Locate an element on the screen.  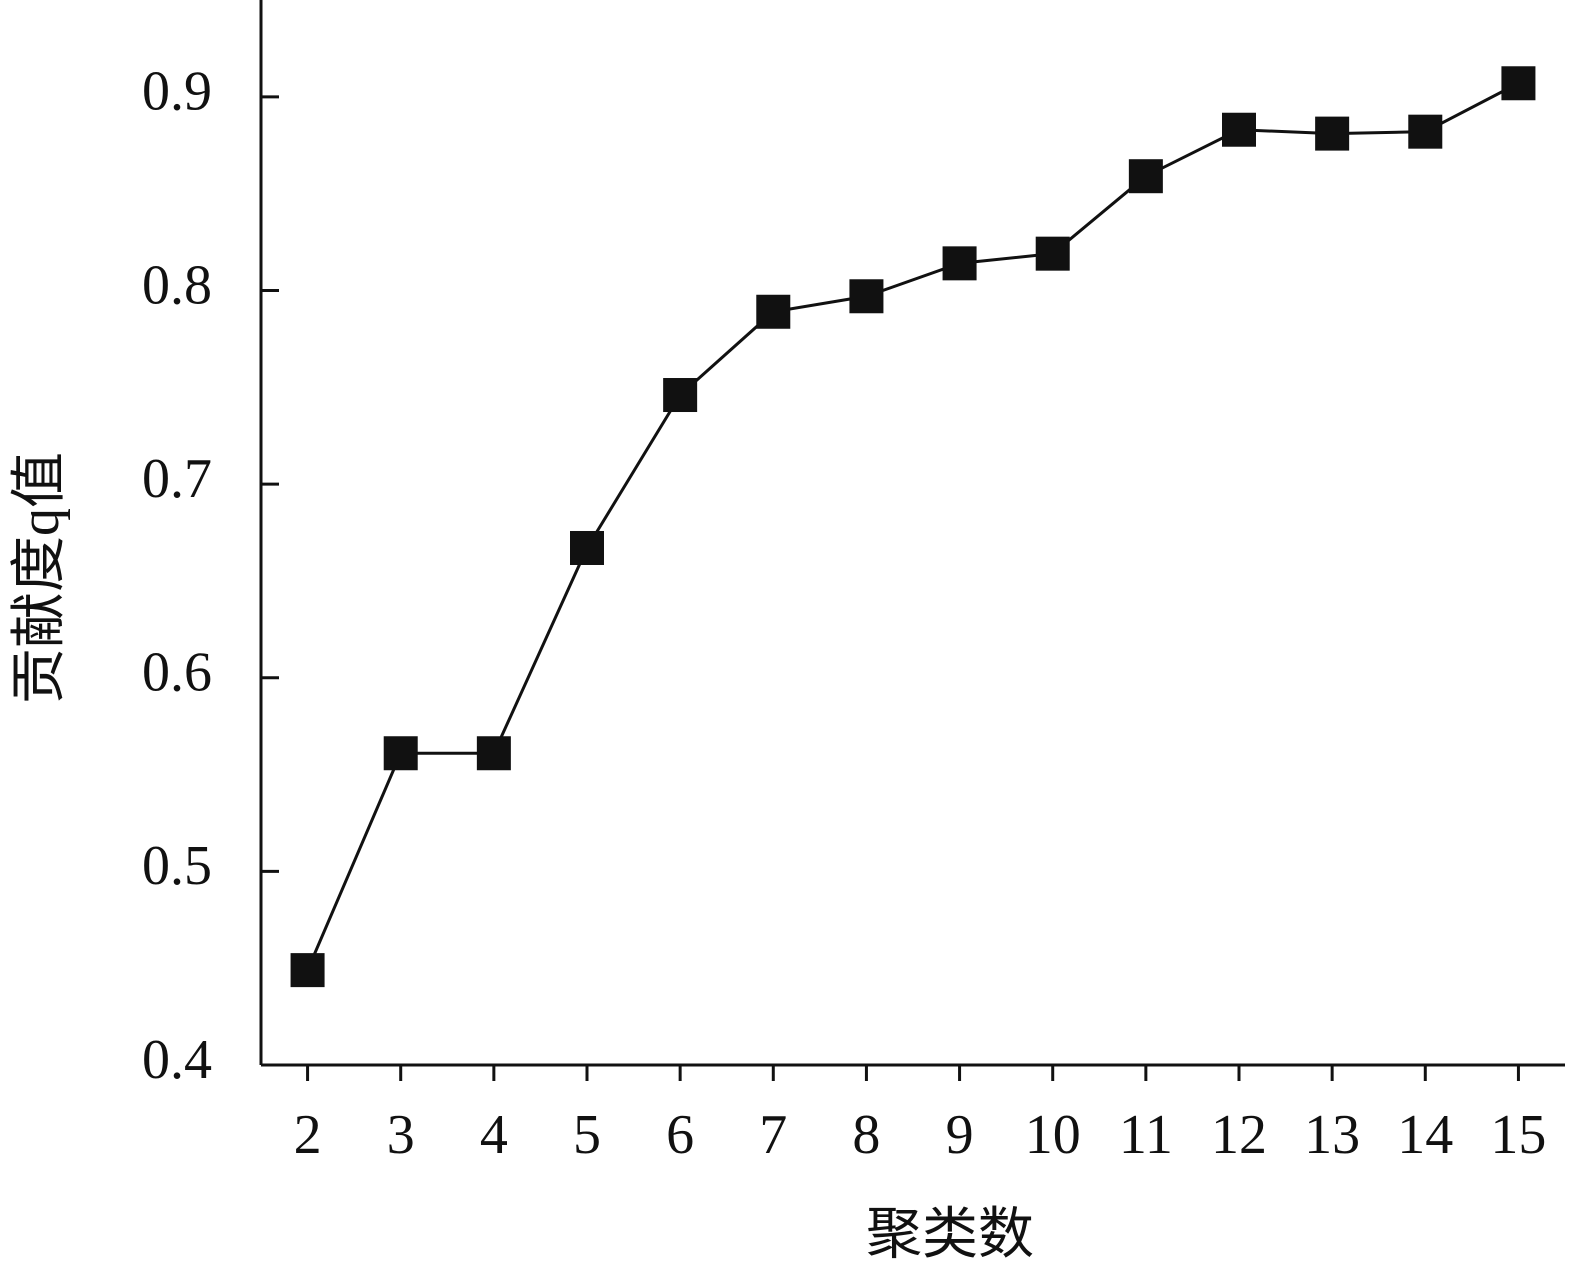
y-tick-label: 0.8 is located at coordinates (177, 285).